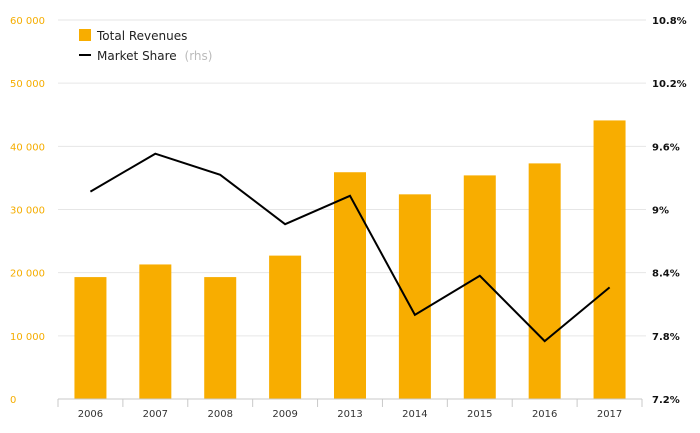 Image resolution: width=700 pixels, height=433 pixels. I want to click on left-tick-label: 0, so click(13, 400).